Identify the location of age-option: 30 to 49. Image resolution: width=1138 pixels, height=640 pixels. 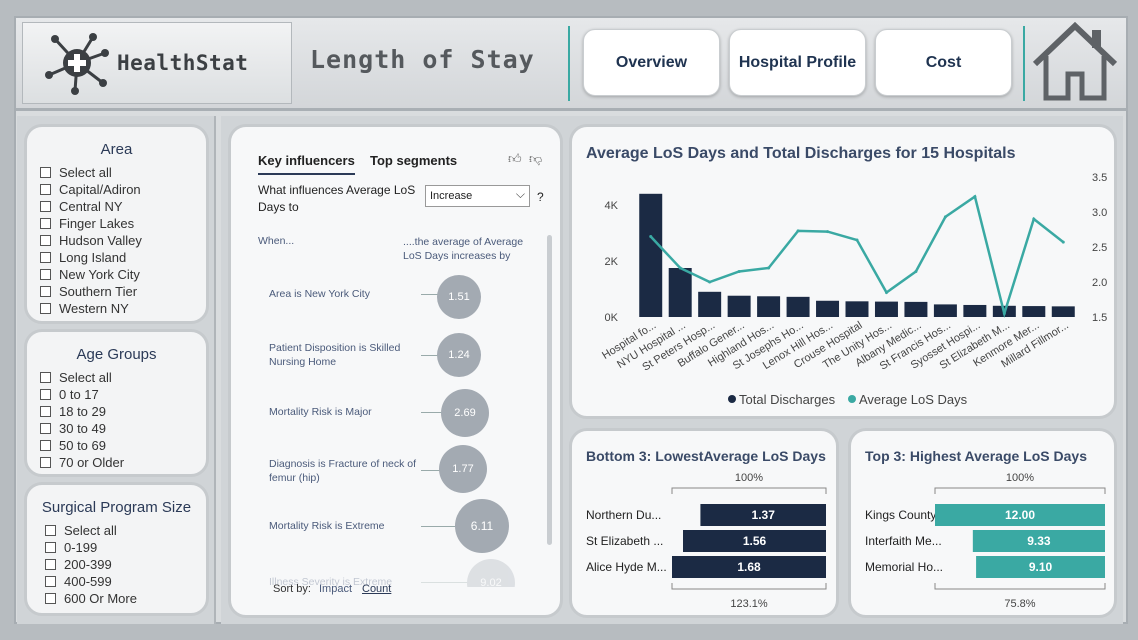
(73, 428).